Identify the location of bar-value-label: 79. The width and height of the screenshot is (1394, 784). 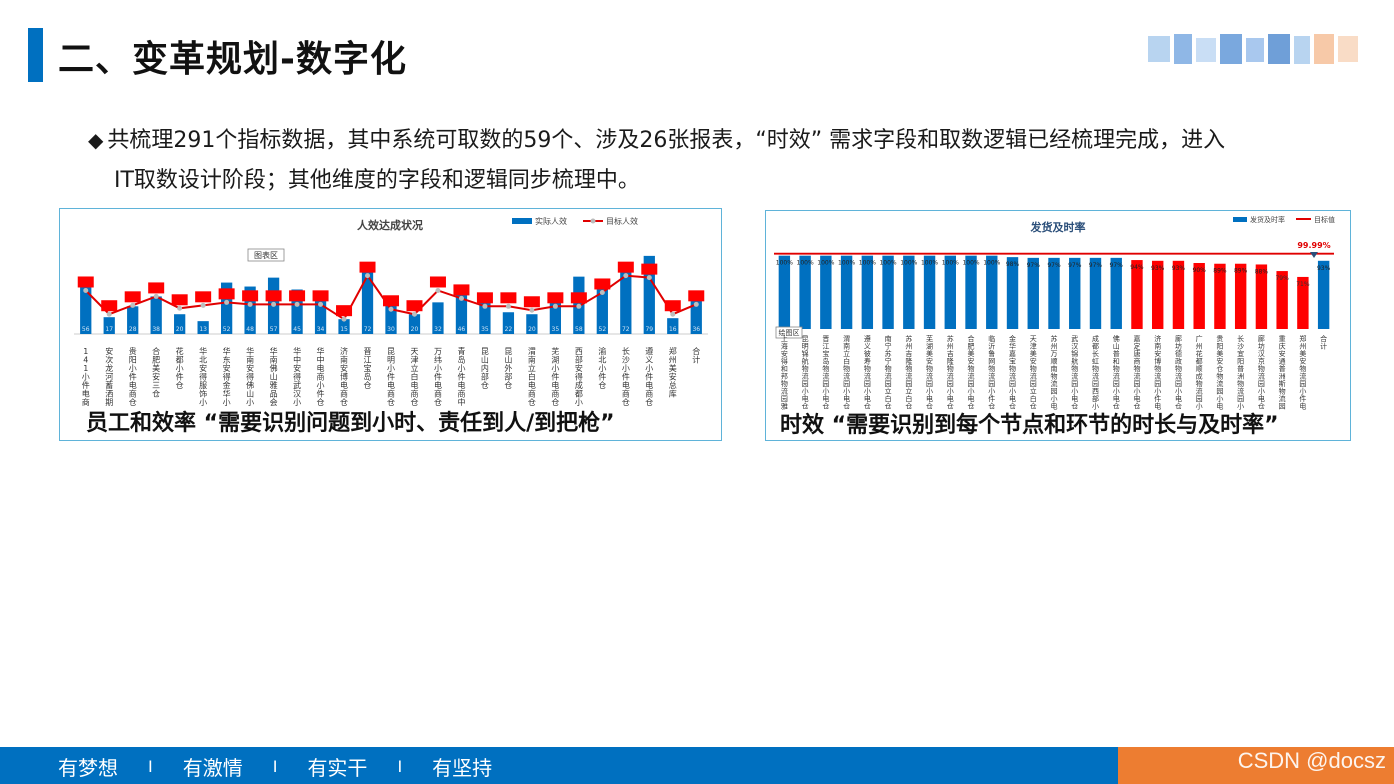
(649, 329).